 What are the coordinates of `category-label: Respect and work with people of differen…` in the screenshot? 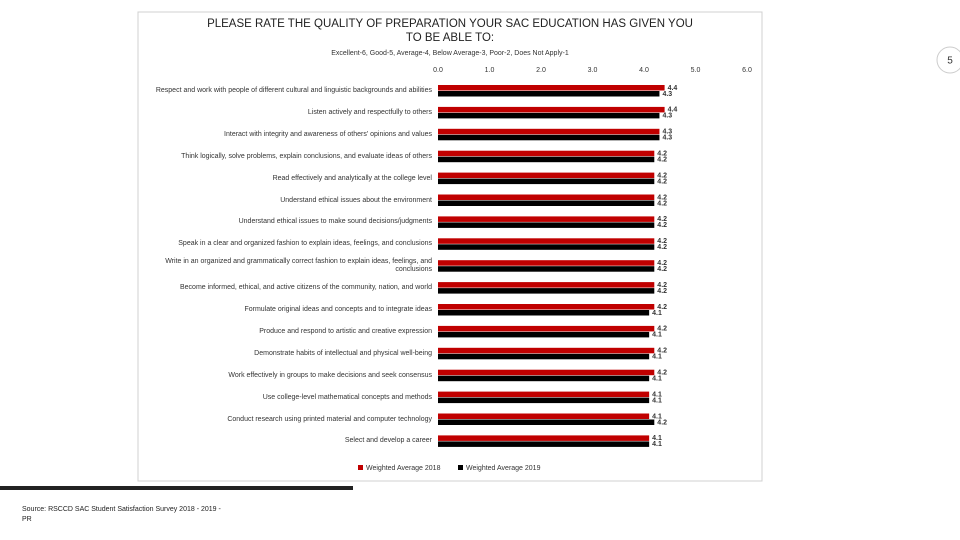 It's located at (293, 90).